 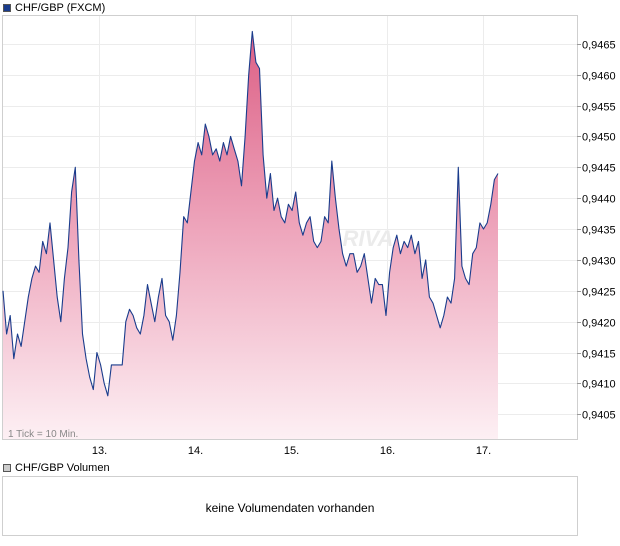 What do you see at coordinates (99, 451) in the screenshot?
I see `x-tick-label: 13.` at bounding box center [99, 451].